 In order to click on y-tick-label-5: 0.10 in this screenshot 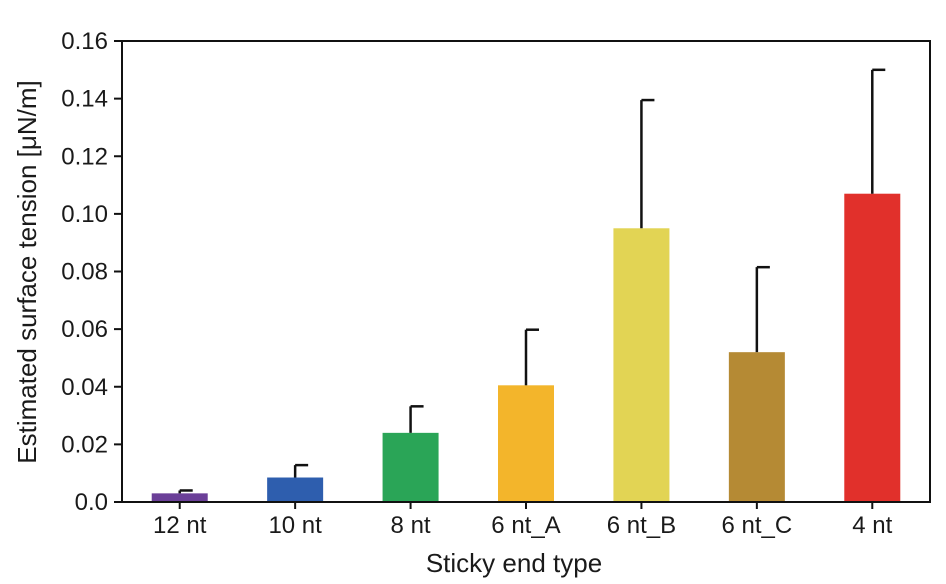, I will do `click(84, 214)`.